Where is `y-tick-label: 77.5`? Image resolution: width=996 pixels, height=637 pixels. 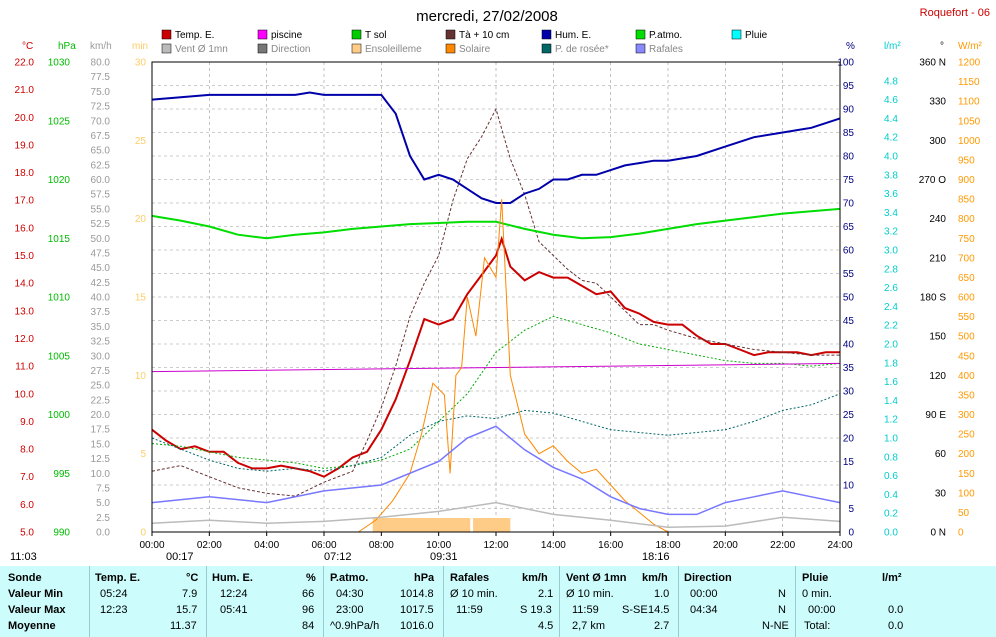
y-tick-label: 77.5 is located at coordinates (101, 77).